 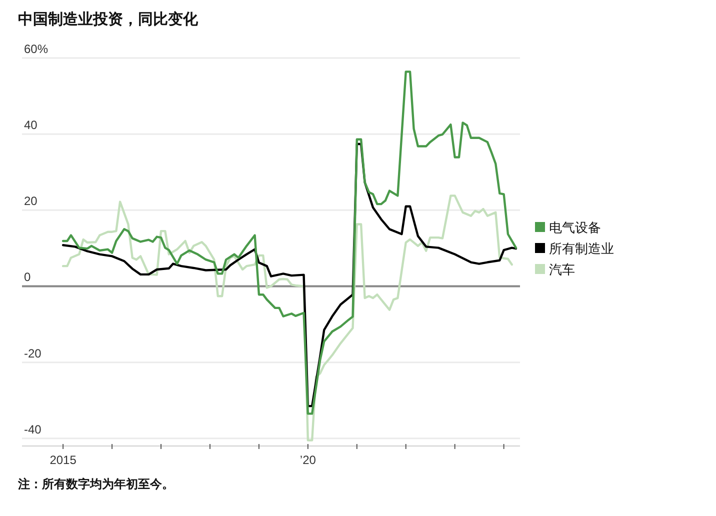 I want to click on legend-label: 电气设备, so click(x=575, y=227).